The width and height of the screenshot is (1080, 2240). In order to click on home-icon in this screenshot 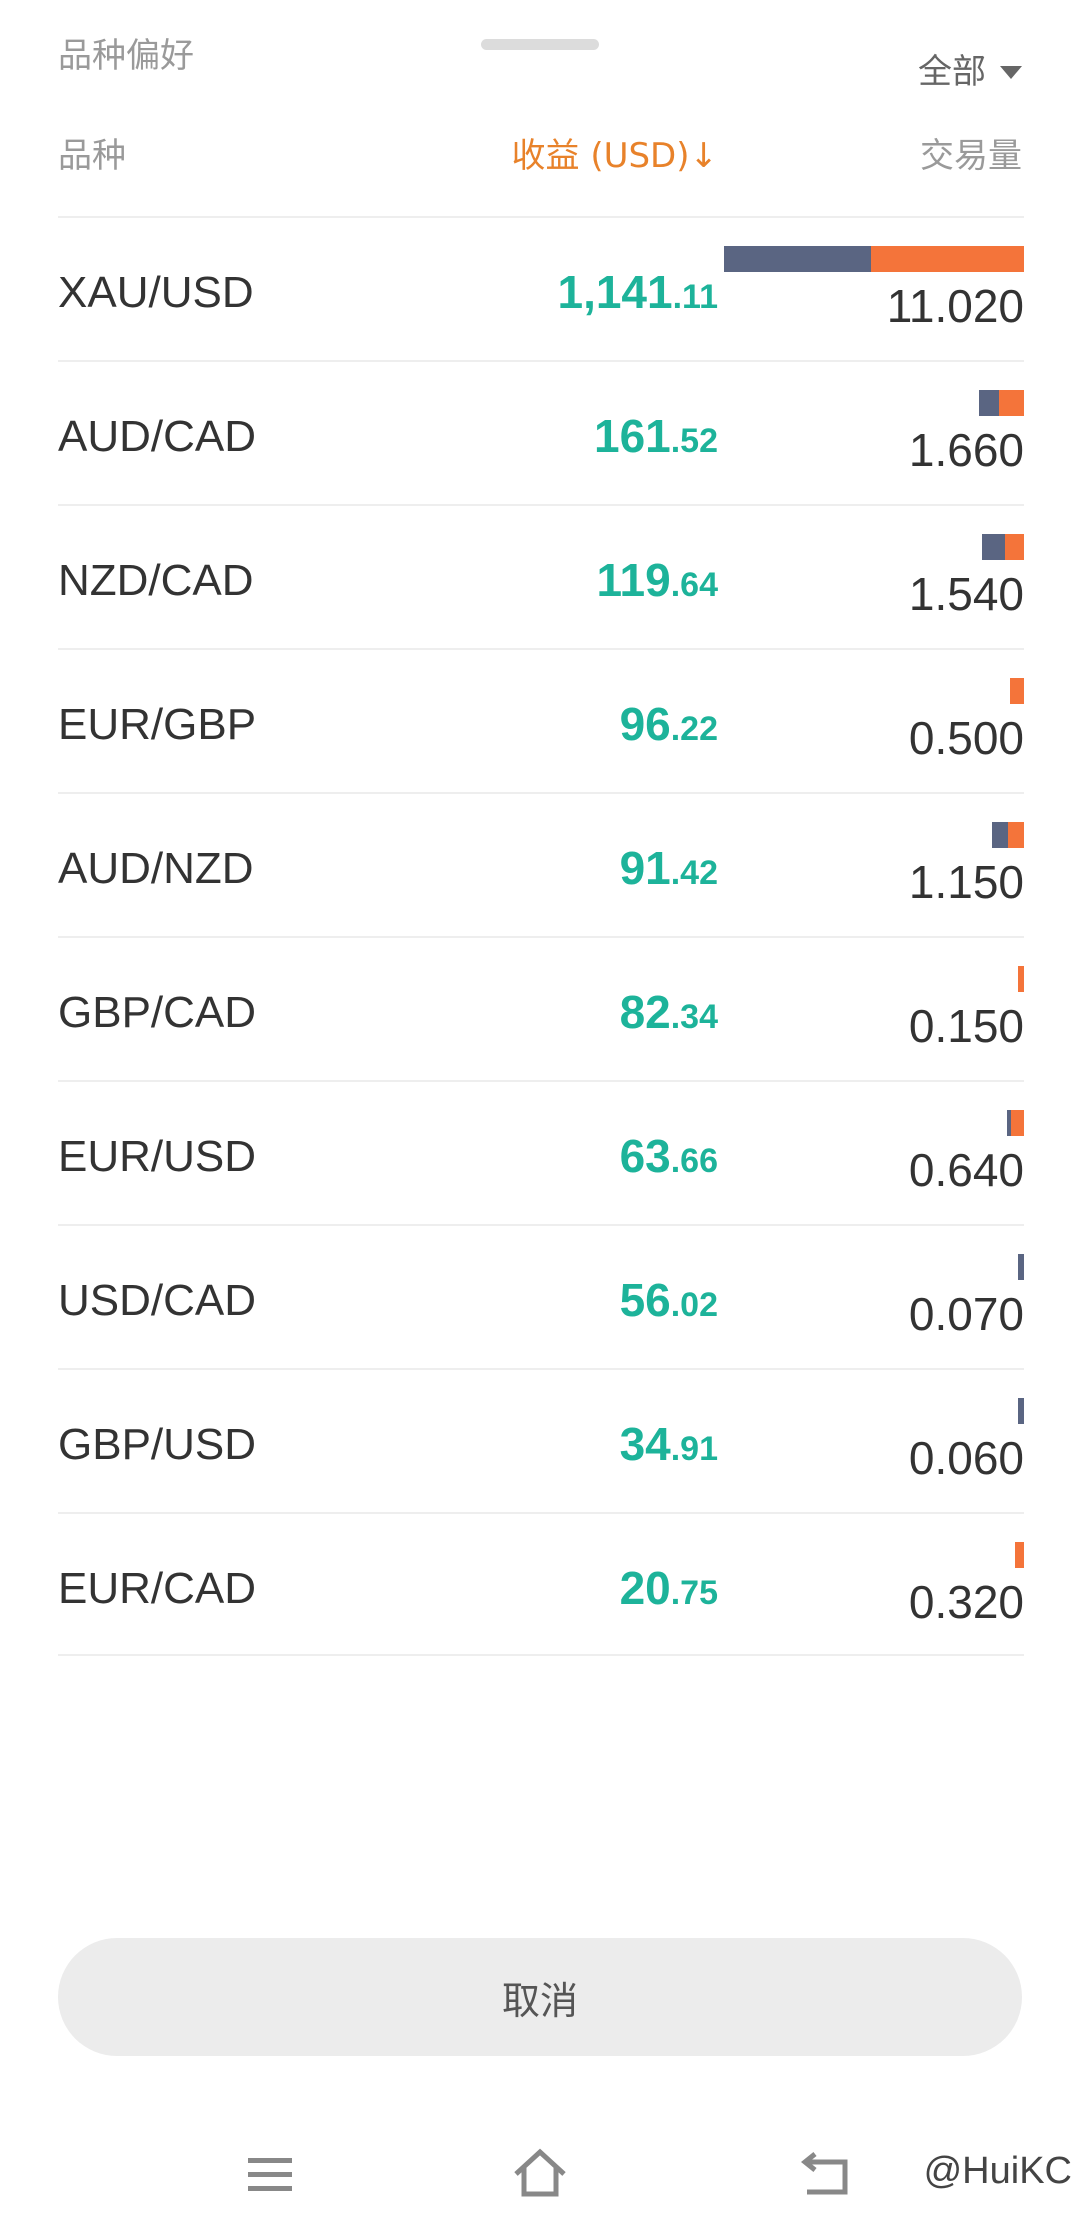, I will do `click(540, 2174)`.